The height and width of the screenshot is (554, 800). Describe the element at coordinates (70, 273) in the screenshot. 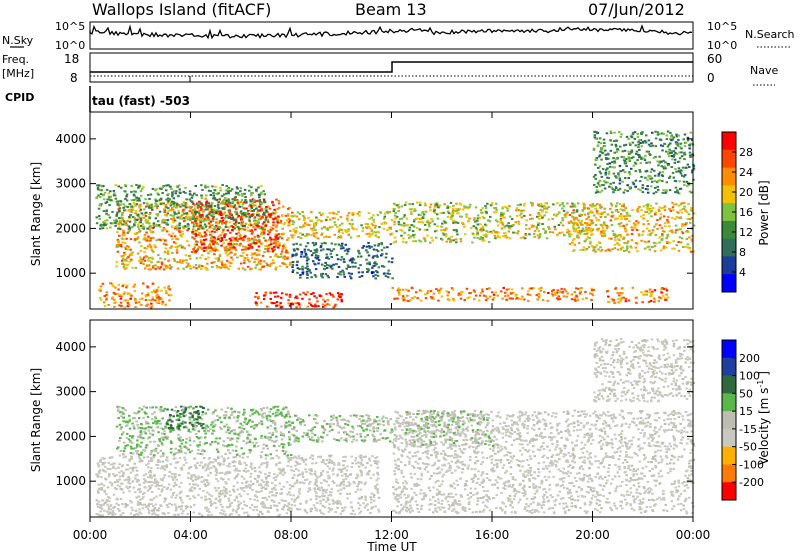

I see `y-tick-label: 1000` at that location.